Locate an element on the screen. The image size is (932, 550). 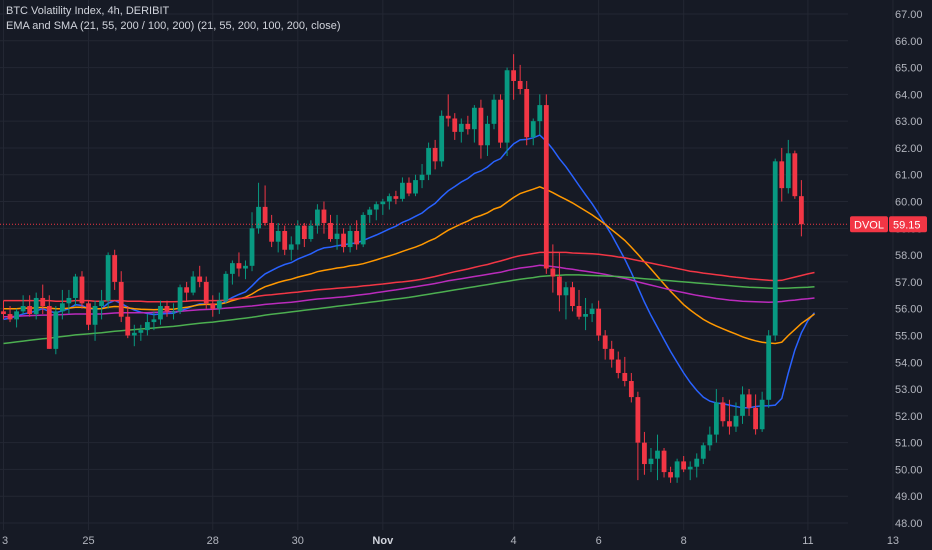
y-tick-label: 58.00 is located at coordinates (909, 256).